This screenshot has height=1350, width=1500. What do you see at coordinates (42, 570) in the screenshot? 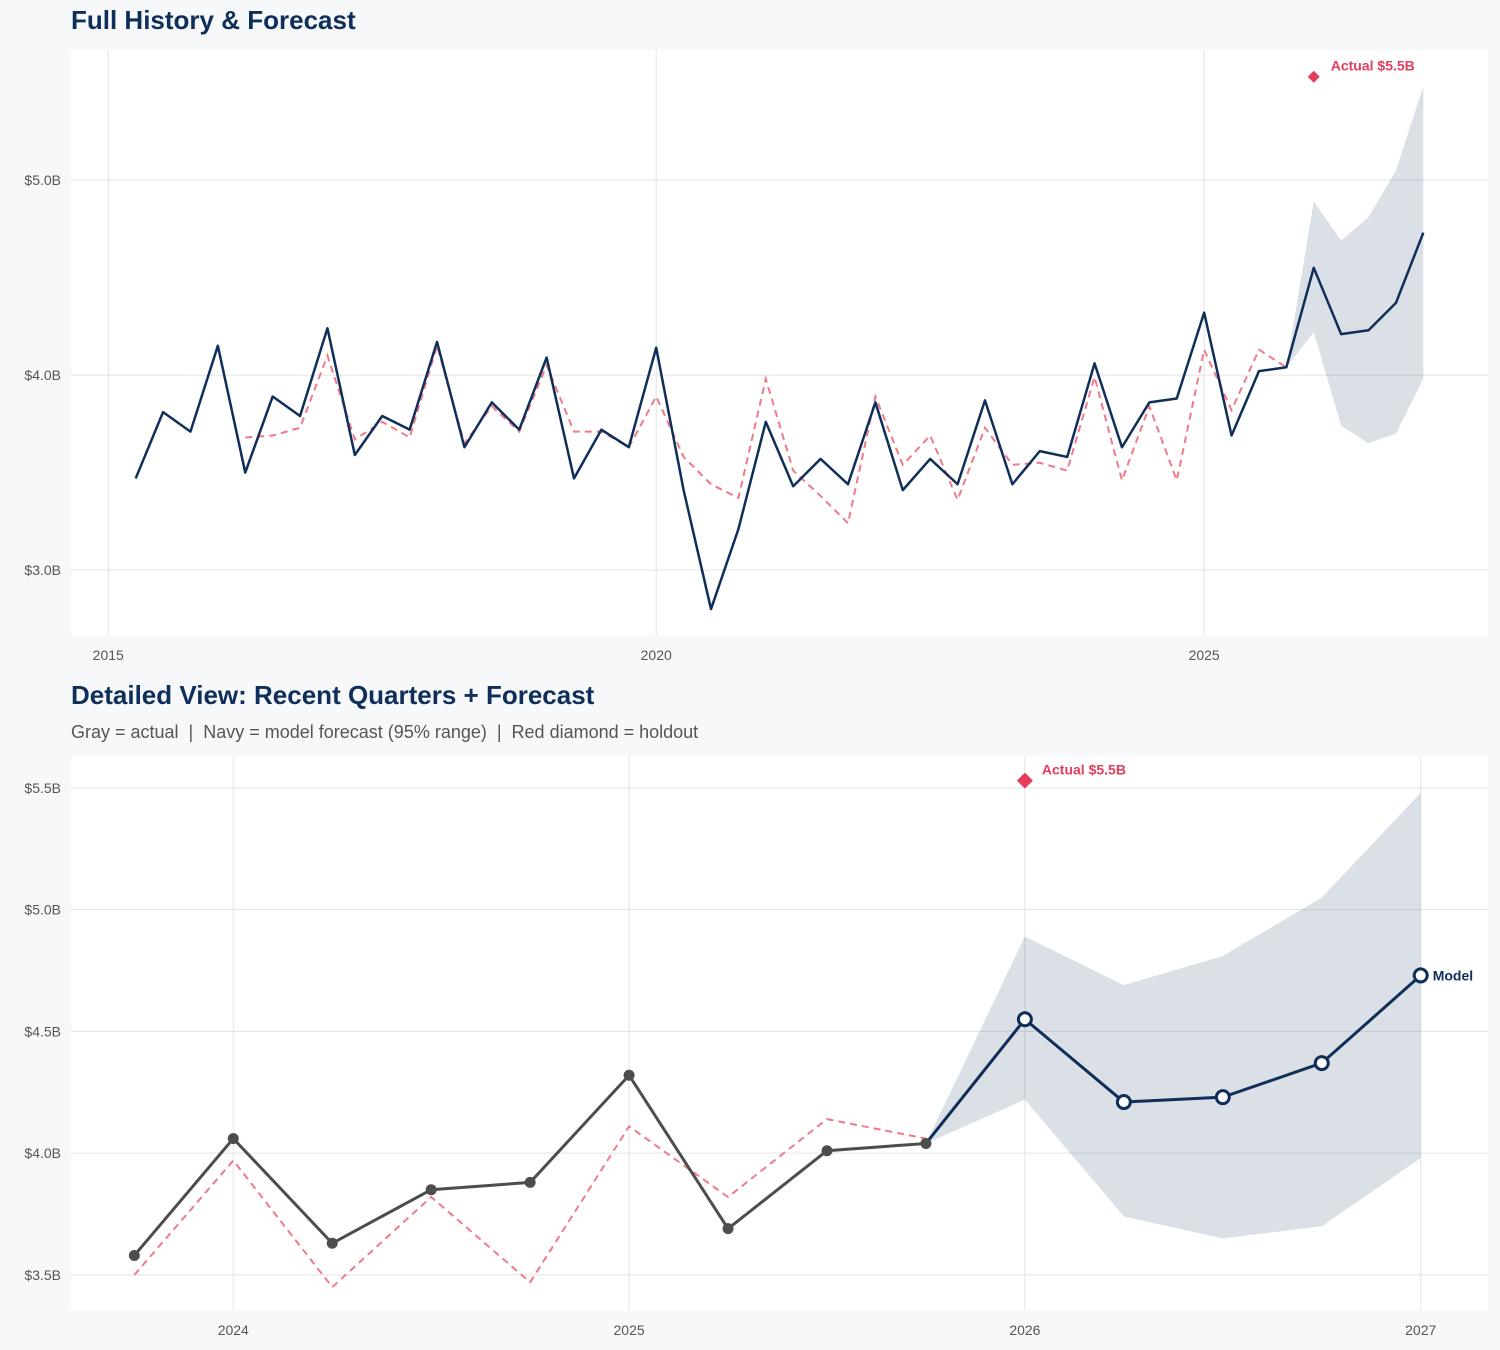
I see `y-tick-label: $3.0B` at bounding box center [42, 570].